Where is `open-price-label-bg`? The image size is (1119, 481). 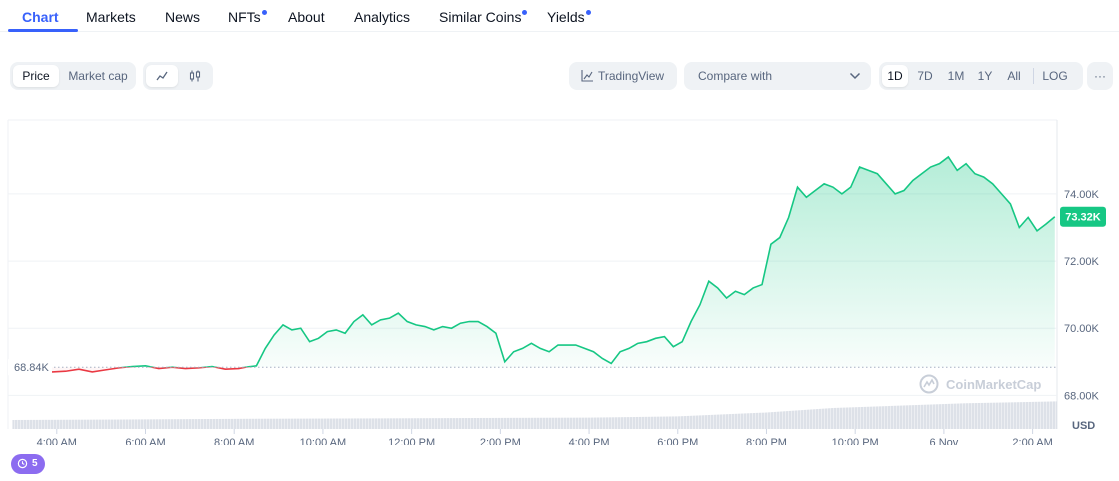
open-price-label-bg is located at coordinates (30, 367).